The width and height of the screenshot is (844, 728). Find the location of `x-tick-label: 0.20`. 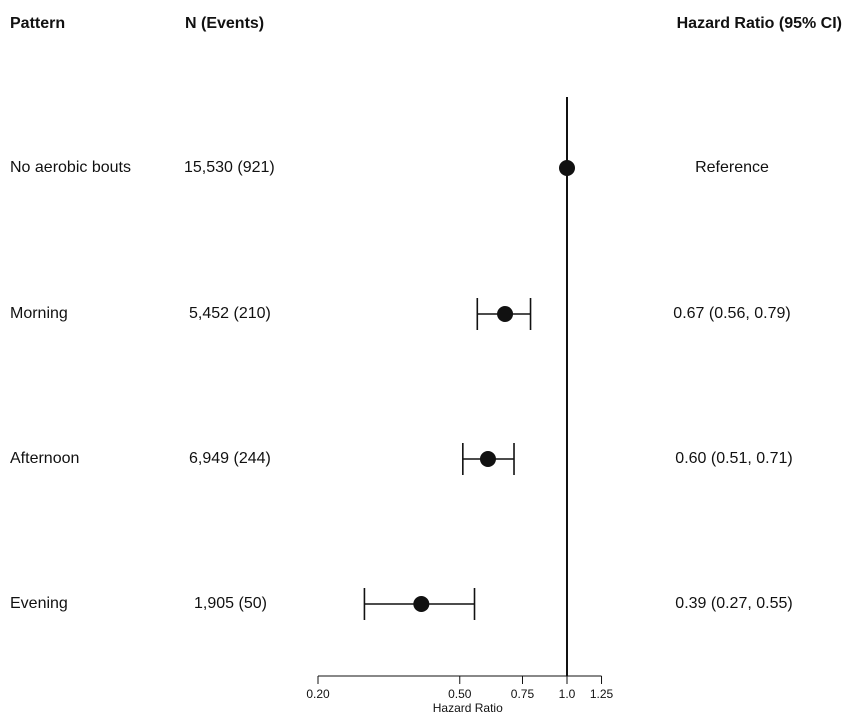

x-tick-label: 0.20 is located at coordinates (318, 694).